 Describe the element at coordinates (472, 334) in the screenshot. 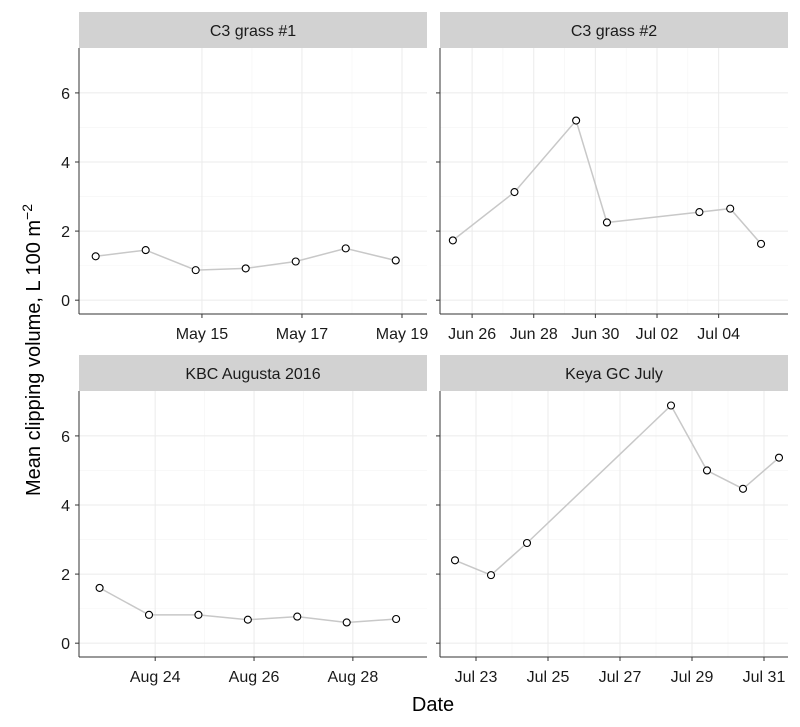

I see `x-tick-label: Jun 26` at that location.